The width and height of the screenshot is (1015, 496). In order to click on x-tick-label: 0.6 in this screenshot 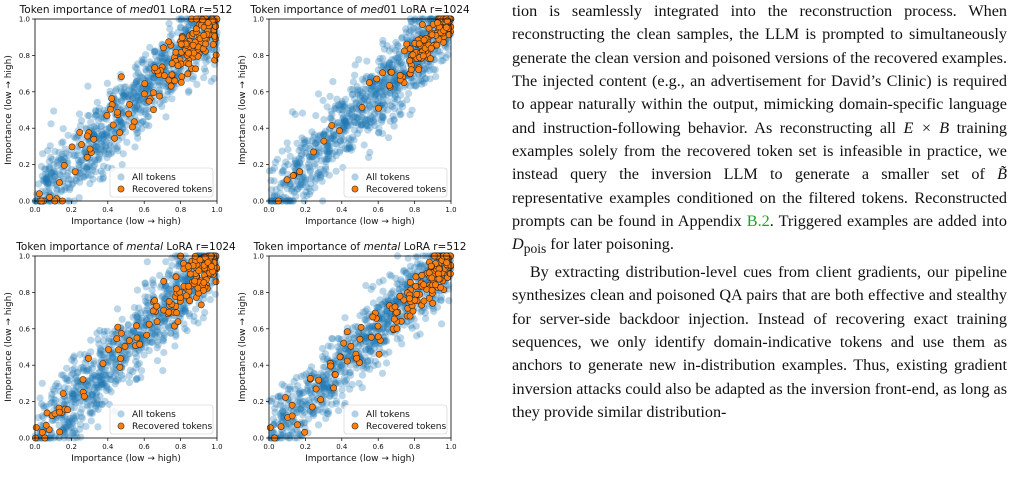, I will do `click(145, 447)`.